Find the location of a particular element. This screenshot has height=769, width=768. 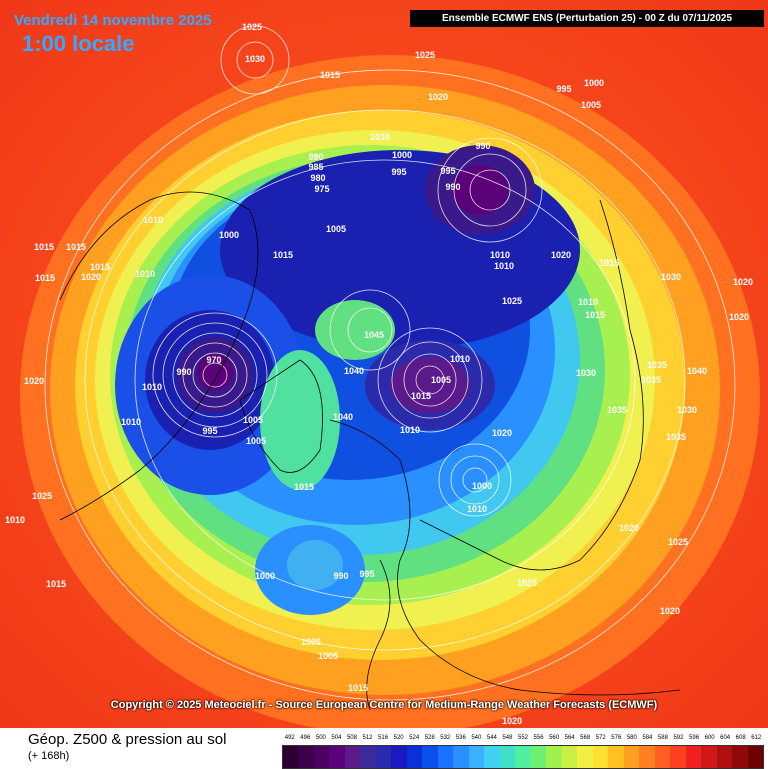

legend-tick: 552 is located at coordinates (523, 738).